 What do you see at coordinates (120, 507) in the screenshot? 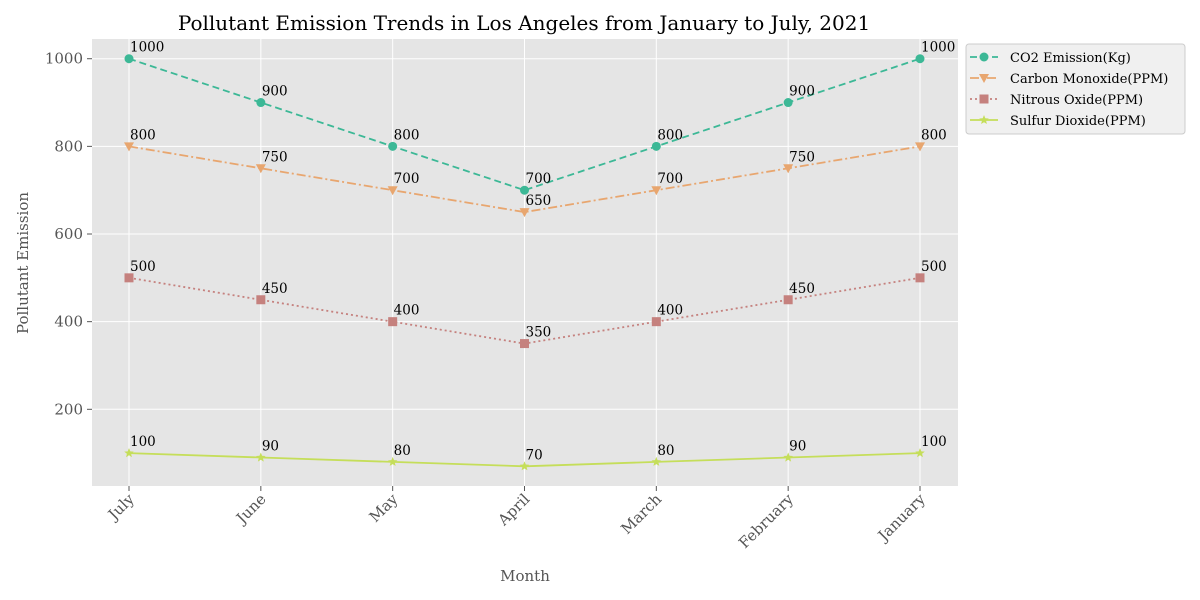
I see `x-tick-label: July` at bounding box center [120, 507].